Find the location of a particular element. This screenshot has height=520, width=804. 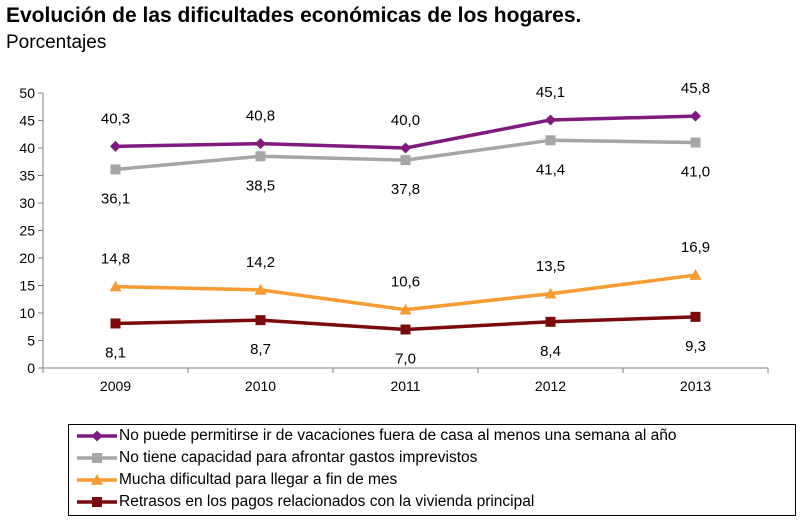

data-label: 7,0 is located at coordinates (405, 359).